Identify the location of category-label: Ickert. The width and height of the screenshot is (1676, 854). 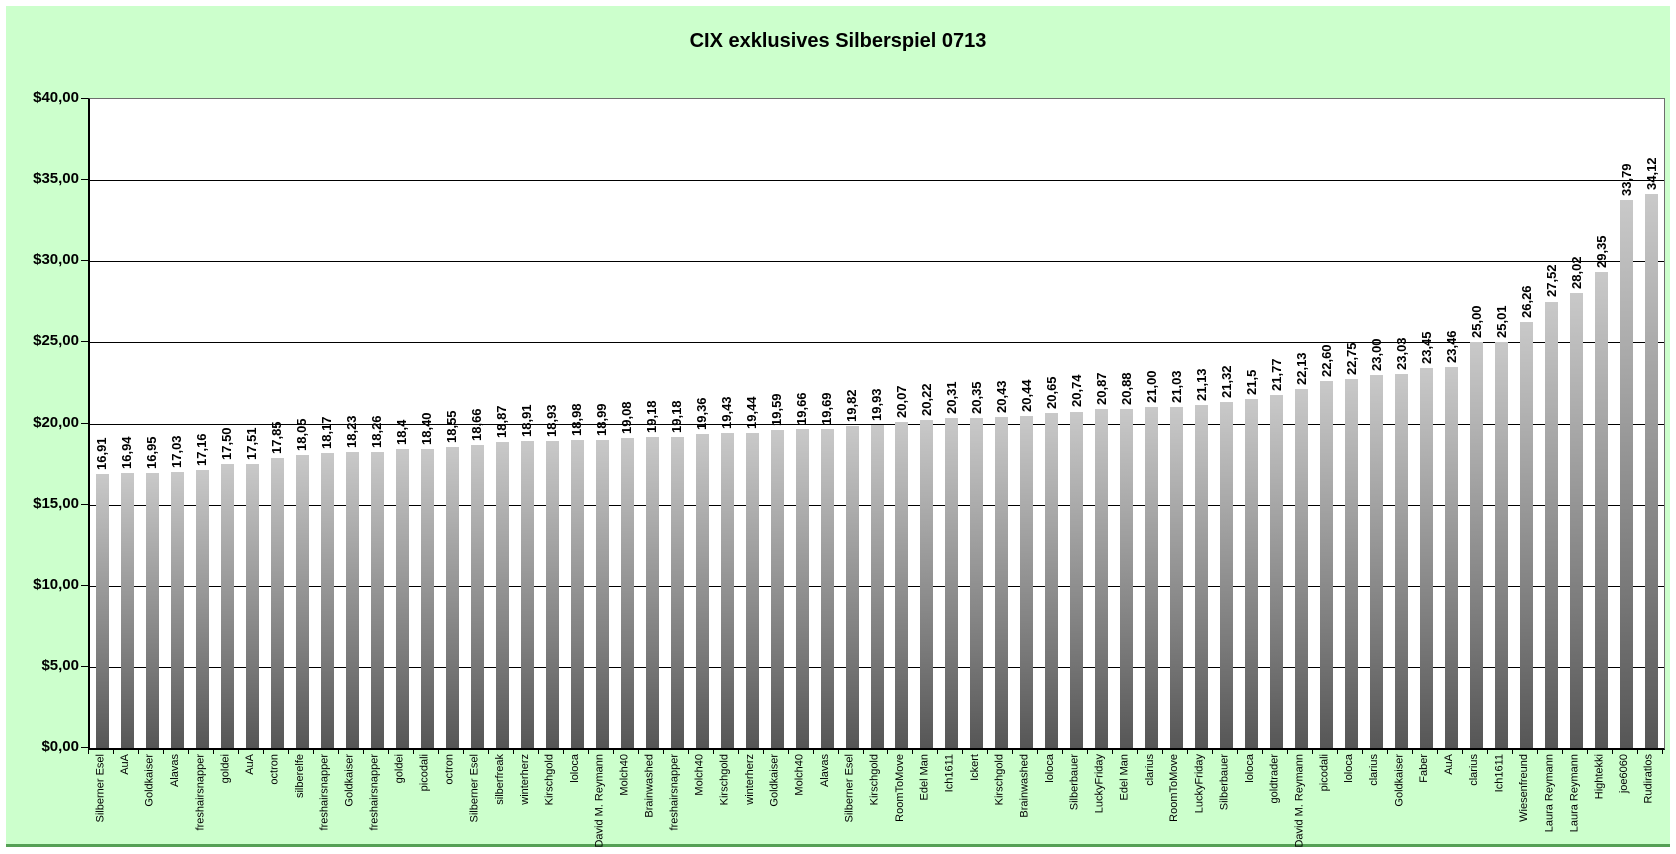
(974, 767).